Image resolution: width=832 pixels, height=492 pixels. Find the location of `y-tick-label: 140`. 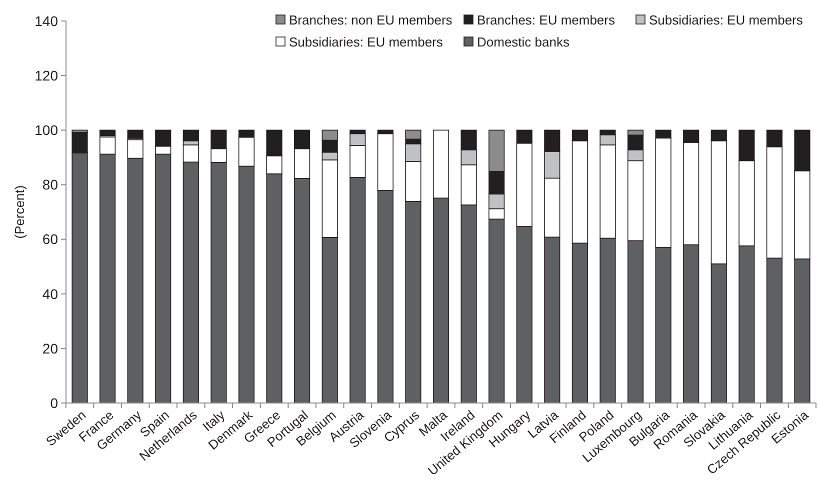

y-tick-label: 140 is located at coordinates (46, 20).